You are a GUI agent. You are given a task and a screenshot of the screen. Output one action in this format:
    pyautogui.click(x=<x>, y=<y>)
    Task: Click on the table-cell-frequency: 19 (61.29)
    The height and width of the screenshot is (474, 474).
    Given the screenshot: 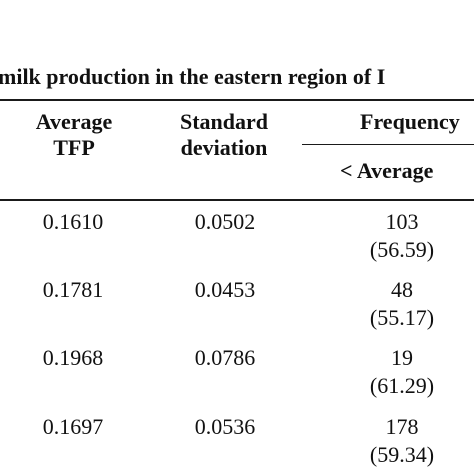 What is the action you would take?
    pyautogui.click(x=402, y=372)
    